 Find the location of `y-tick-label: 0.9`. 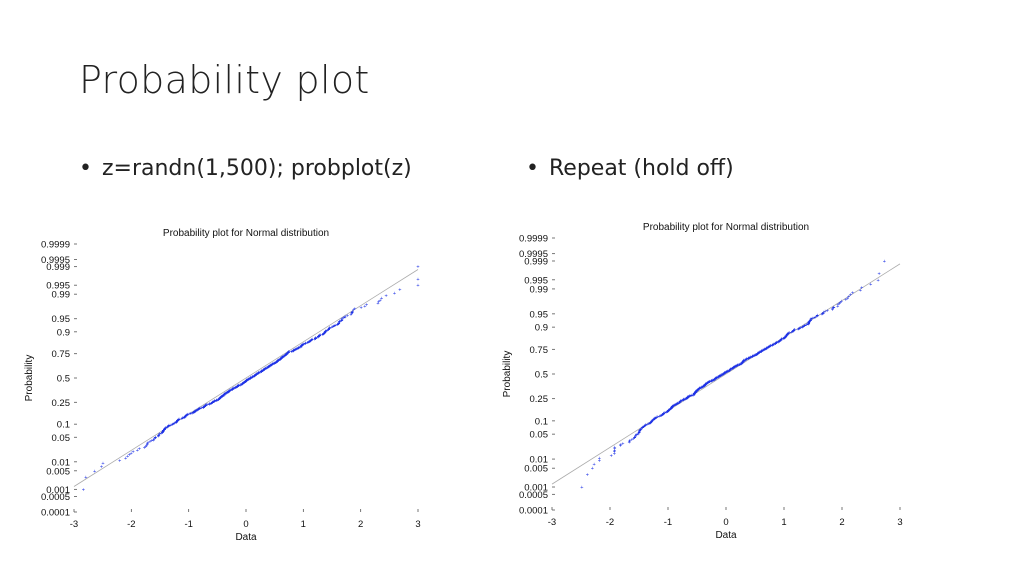

y-tick-label: 0.9 is located at coordinates (541, 328).